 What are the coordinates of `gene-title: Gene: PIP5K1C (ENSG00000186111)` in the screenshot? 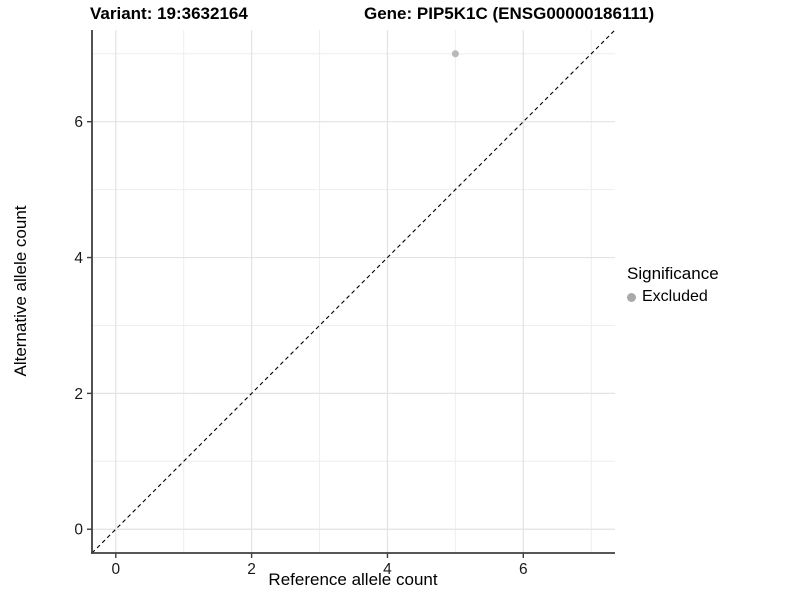 It's located at (509, 13).